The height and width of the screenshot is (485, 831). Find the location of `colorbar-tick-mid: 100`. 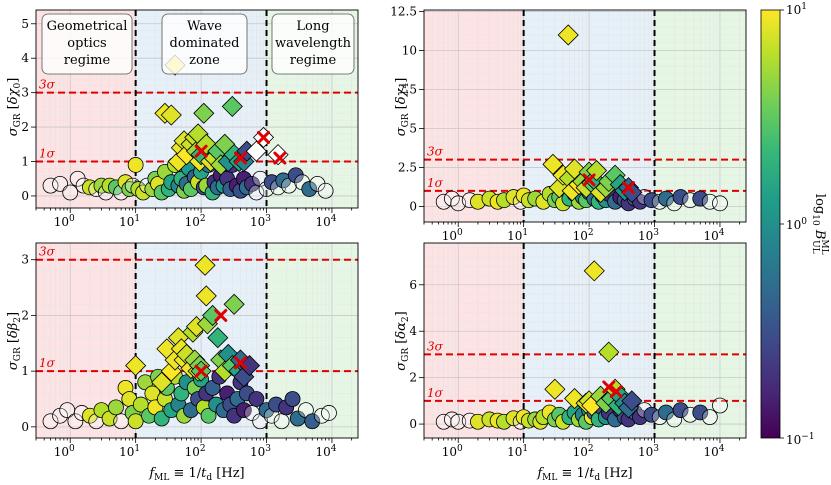

colorbar-tick-mid: 100 is located at coordinates (796, 224).